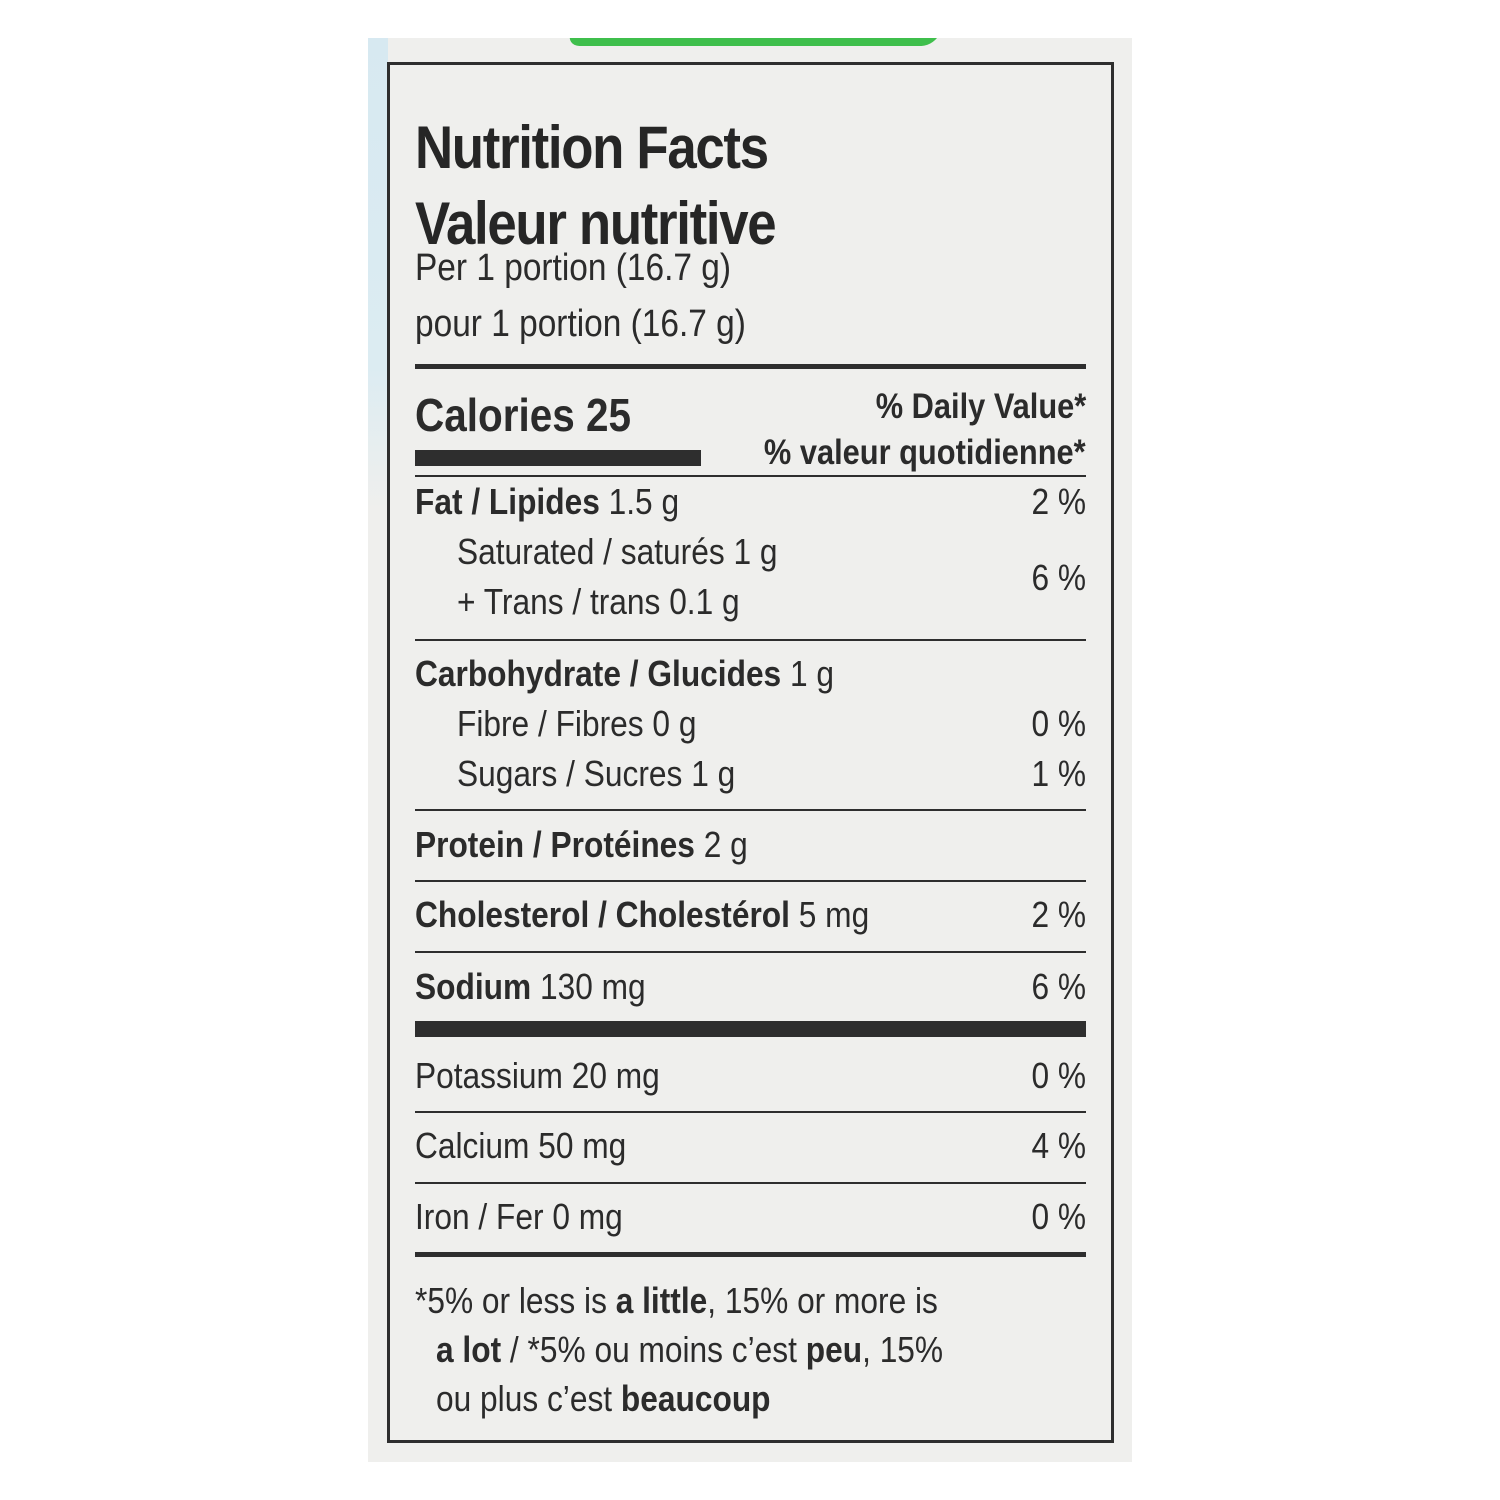  Describe the element at coordinates (674, 723) in the screenshot. I see `fibre-amount: 0 g` at that location.